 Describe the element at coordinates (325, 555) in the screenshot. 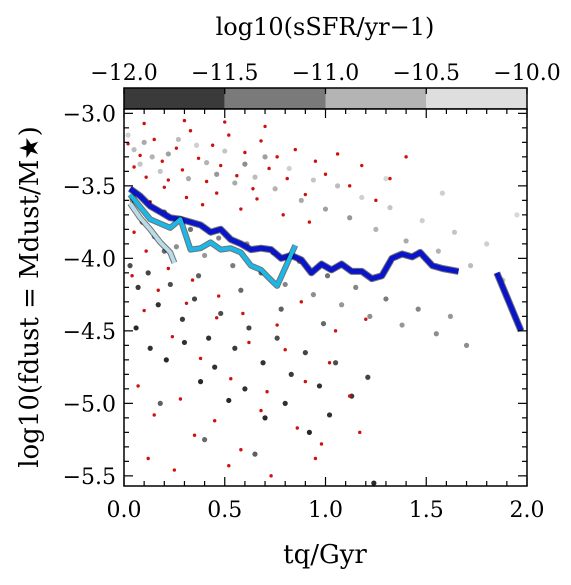

I see `x-axis-label: tq/Gyr` at that location.